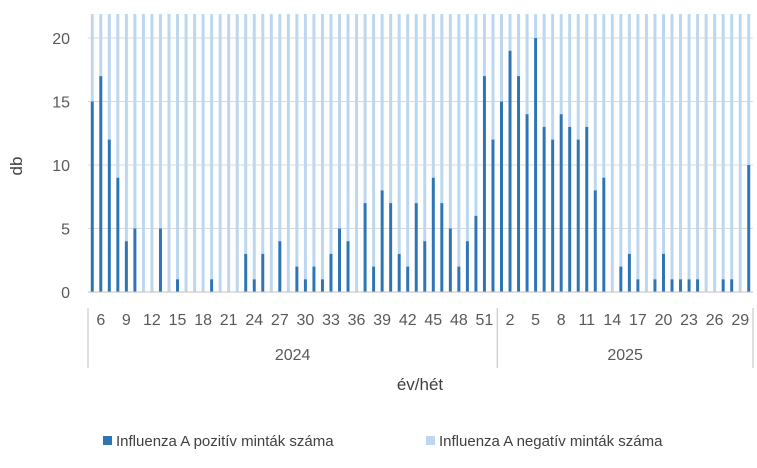 Image resolution: width=757 pixels, height=468 pixels. I want to click on x-tick-label: 36, so click(357, 320).